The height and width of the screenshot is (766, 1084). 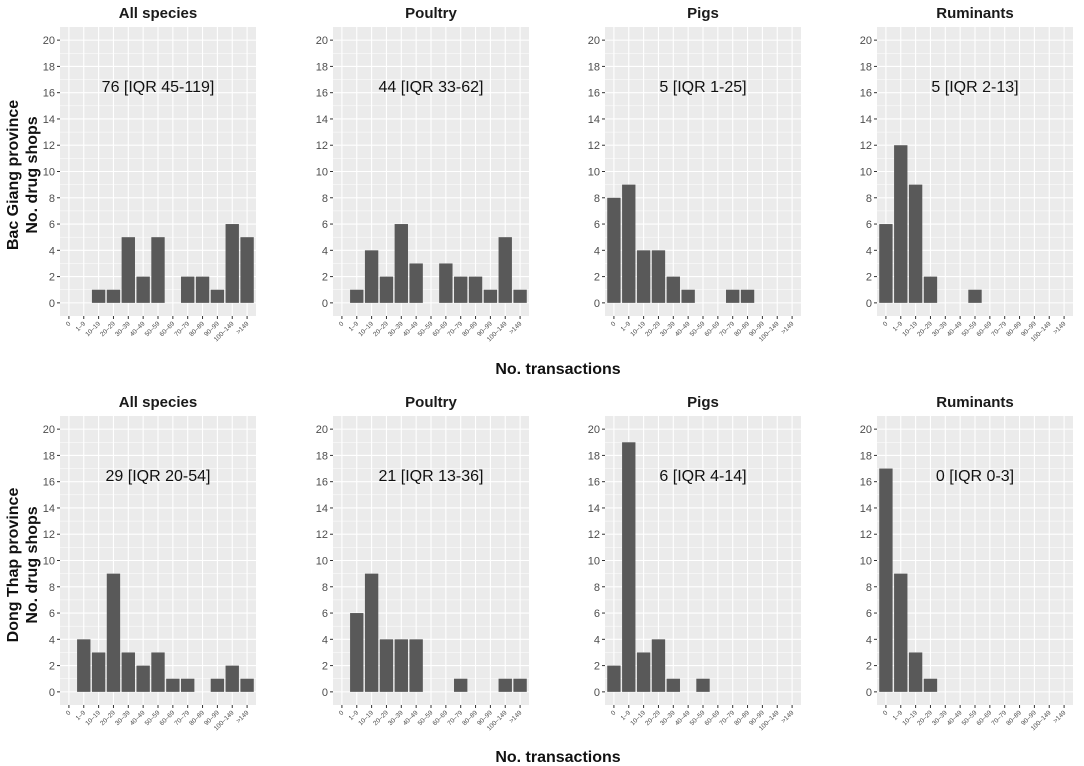 I want to click on r1-ruminants-xtick-label: 30–39, so click(x=940, y=329).